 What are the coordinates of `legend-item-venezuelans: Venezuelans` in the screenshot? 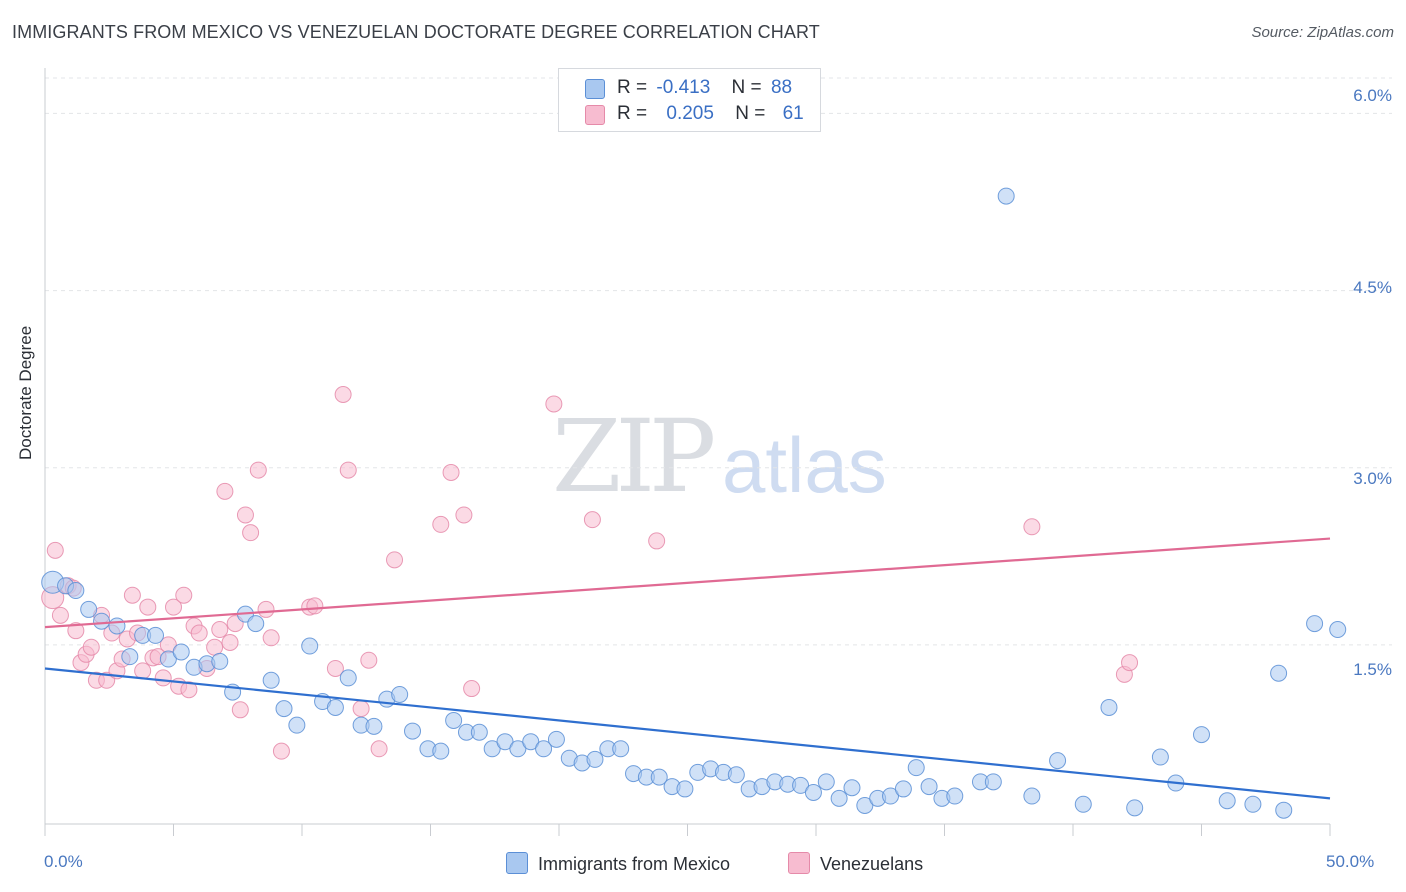 It's located at (855, 863).